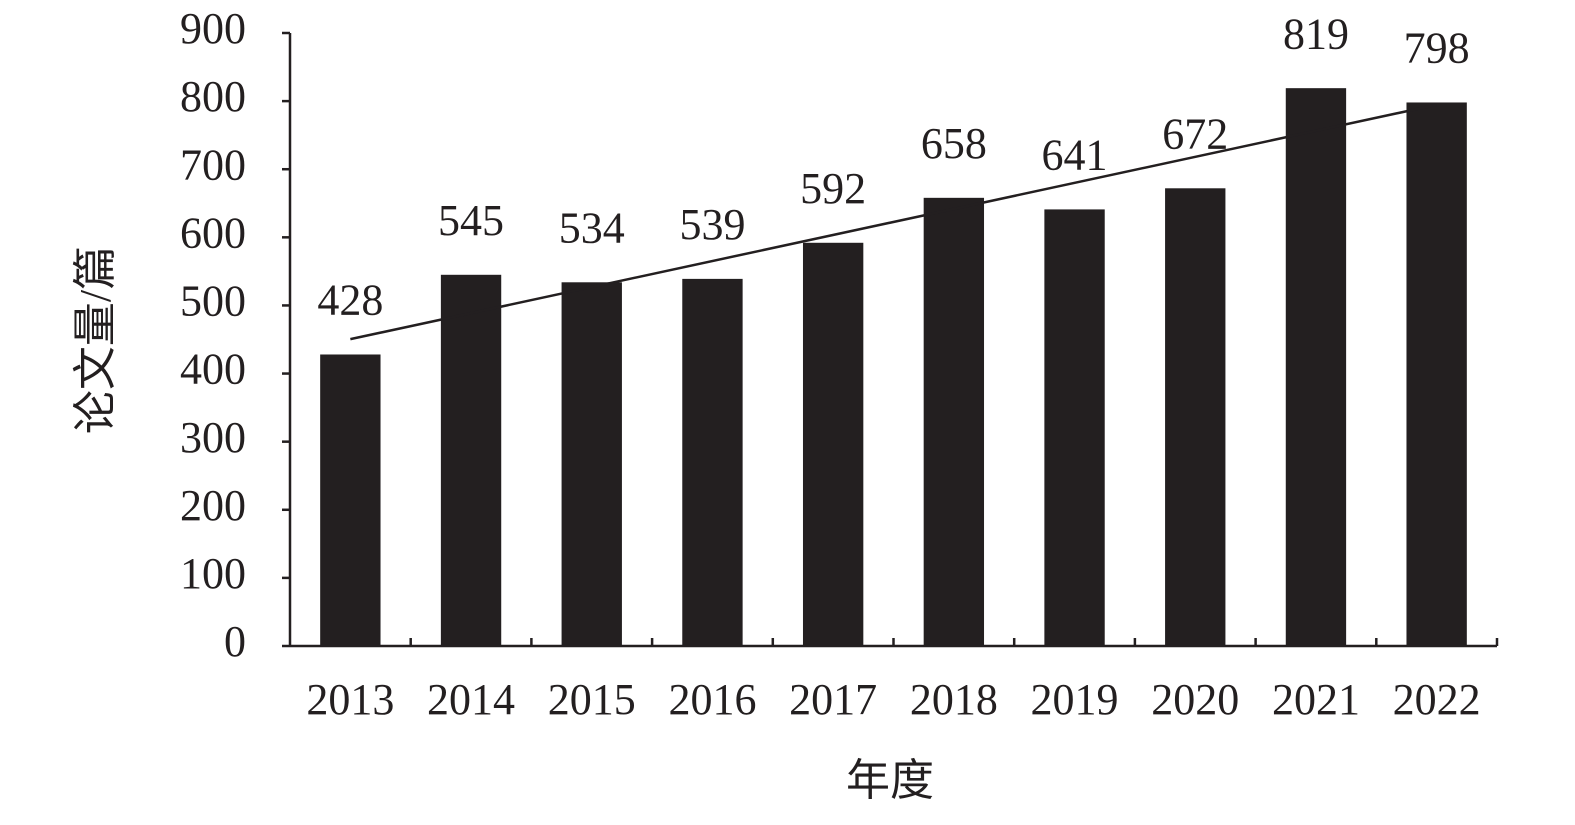 The width and height of the screenshot is (1575, 825). I want to click on x-tick-label: 2019, so click(1075, 699).